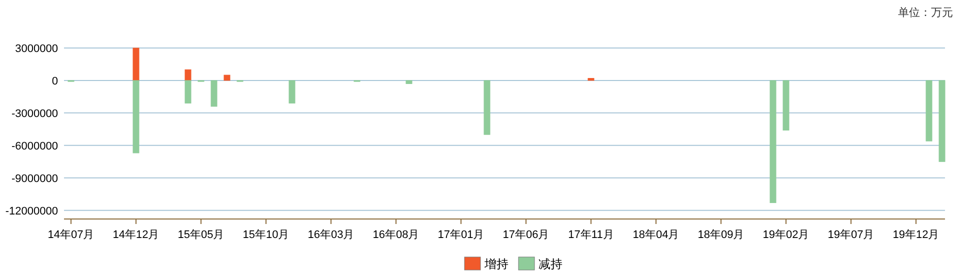 This screenshot has height=278, width=959. I want to click on y-tick-label: 3000000, so click(36, 49).